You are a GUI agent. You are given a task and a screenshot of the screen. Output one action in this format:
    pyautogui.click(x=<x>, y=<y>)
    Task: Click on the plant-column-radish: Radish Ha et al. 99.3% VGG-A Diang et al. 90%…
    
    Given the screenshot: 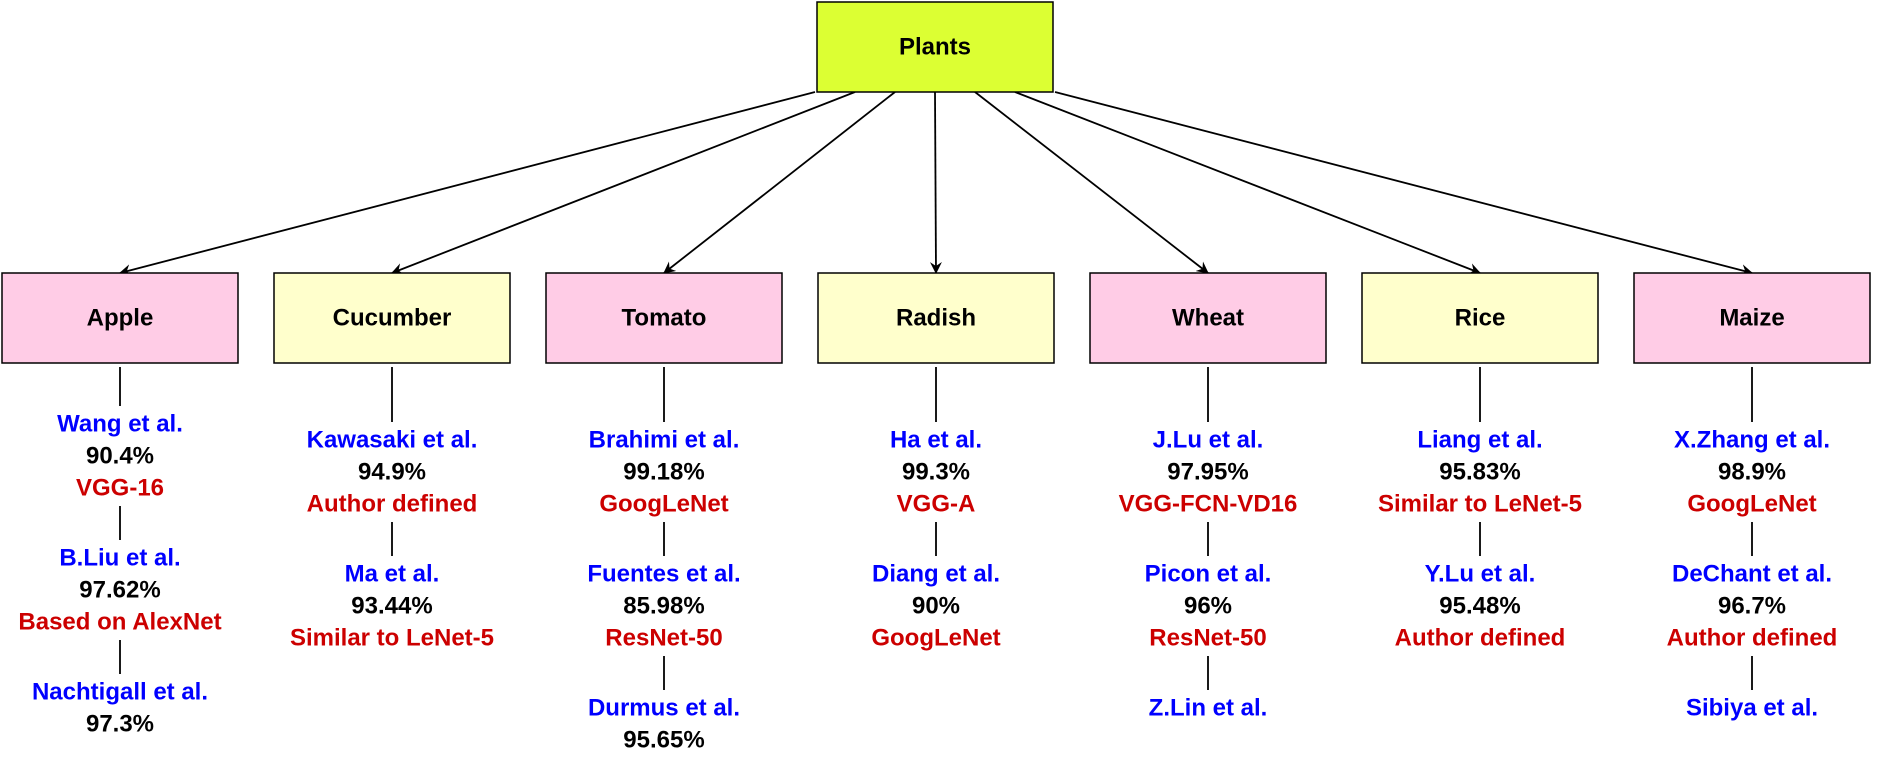 What is the action you would take?
    pyautogui.click(x=936, y=462)
    